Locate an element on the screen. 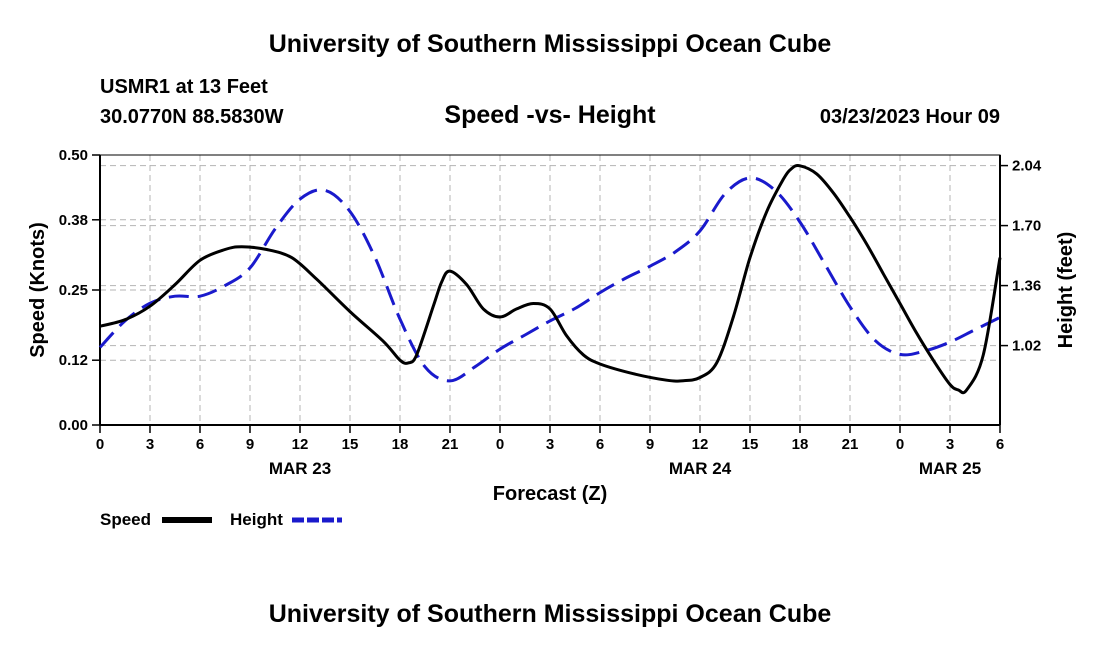 The width and height of the screenshot is (1100, 650). y-left-tick-label: 0.38 is located at coordinates (73, 220).